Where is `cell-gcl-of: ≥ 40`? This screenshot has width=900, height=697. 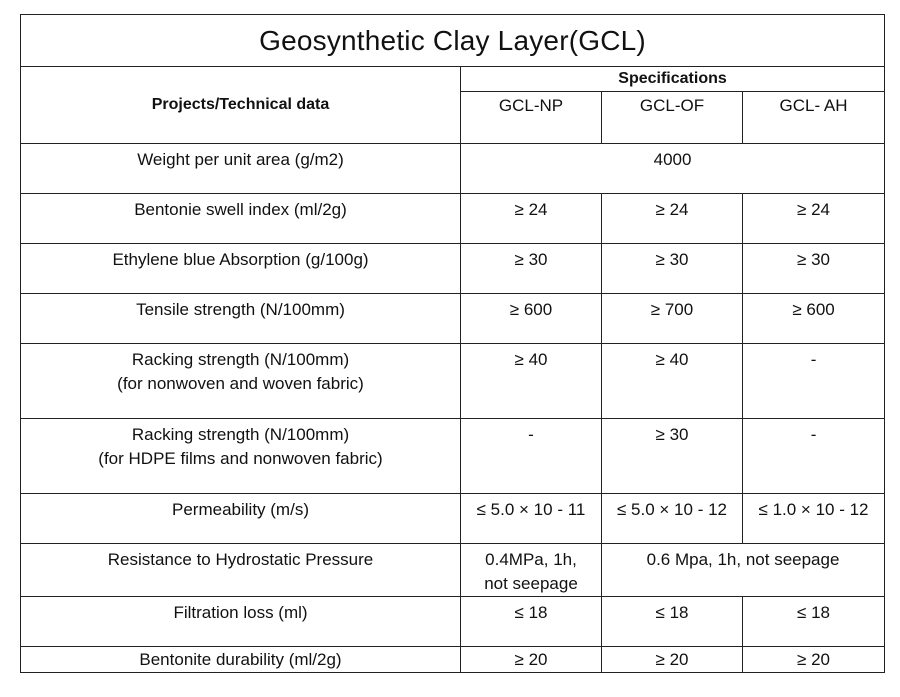 cell-gcl-of: ≥ 40 is located at coordinates (672, 381).